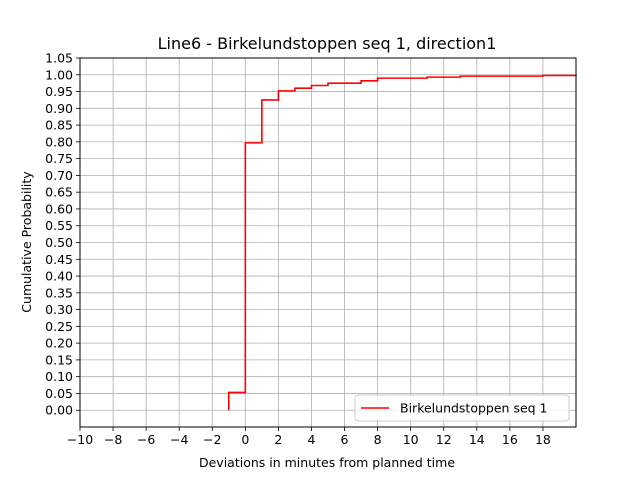 Image resolution: width=640 pixels, height=480 pixels. I want to click on x-axis-label: Deviations in minutes from planned time, so click(327, 462).